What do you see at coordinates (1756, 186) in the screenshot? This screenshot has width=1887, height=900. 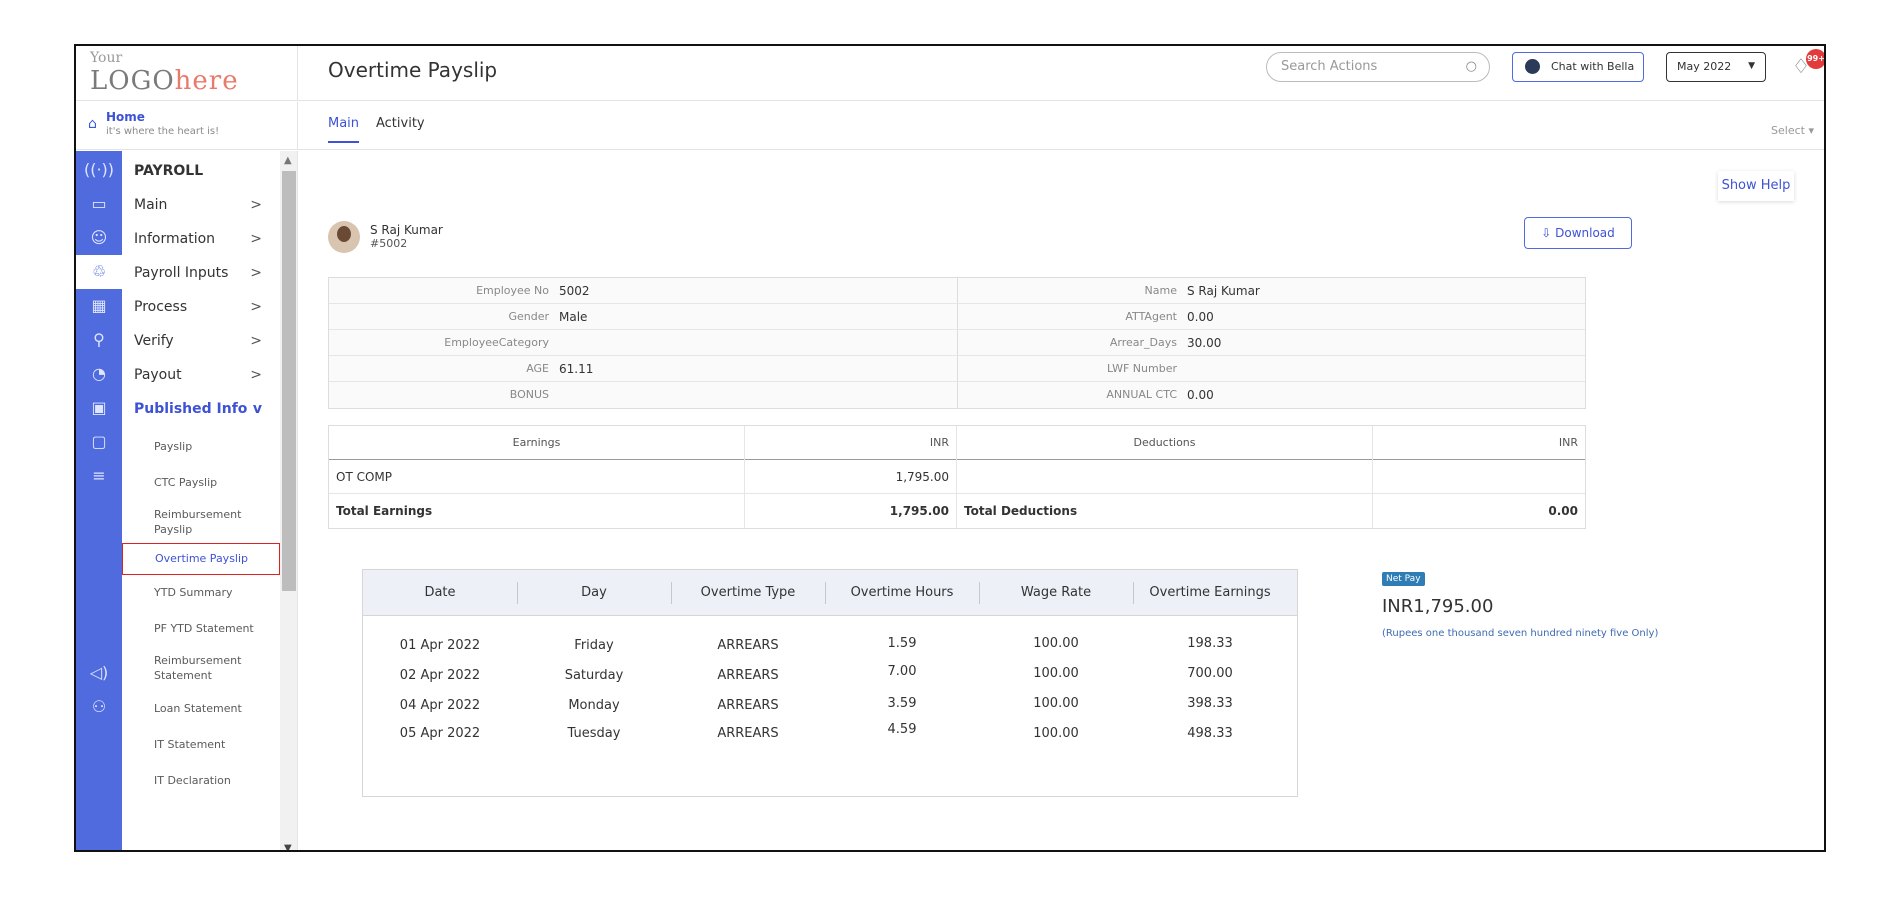 I see `show-help-button: Show Help` at bounding box center [1756, 186].